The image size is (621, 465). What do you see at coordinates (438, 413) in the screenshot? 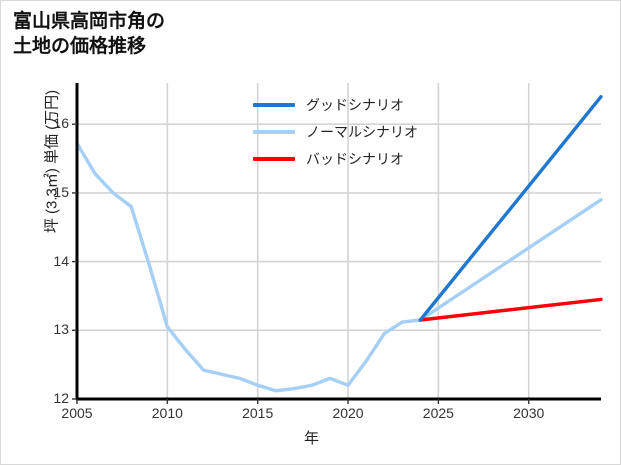
I see `x-tick-label: 2025` at bounding box center [438, 413].